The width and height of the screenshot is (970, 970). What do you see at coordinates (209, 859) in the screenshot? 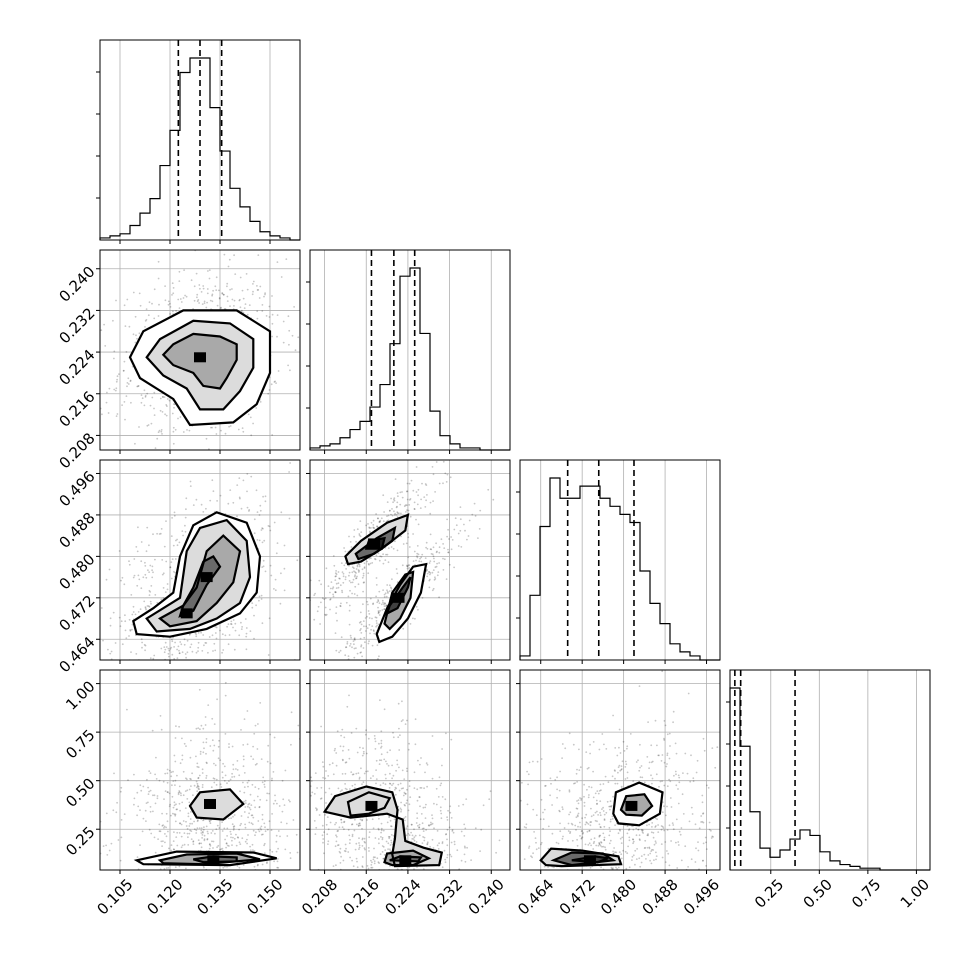
I see `contour-line` at bounding box center [209, 859].